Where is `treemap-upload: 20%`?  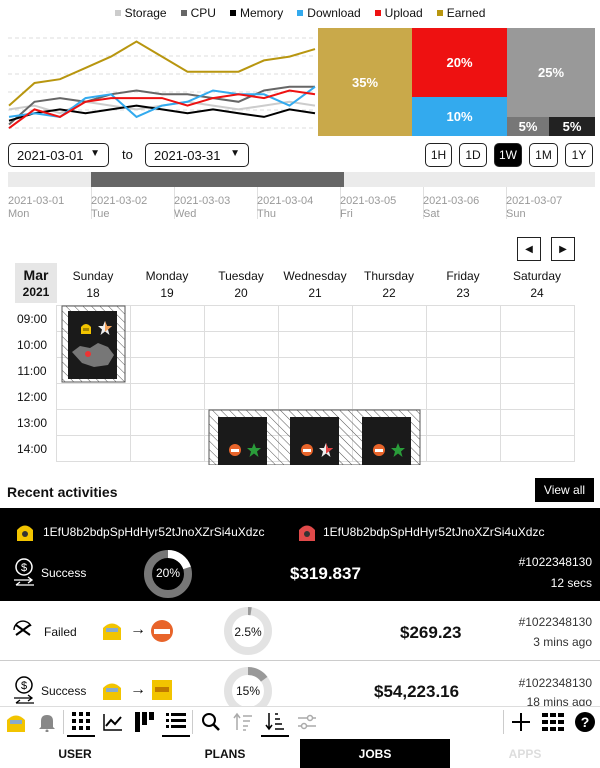
treemap-upload: 20% is located at coordinates (459, 62).